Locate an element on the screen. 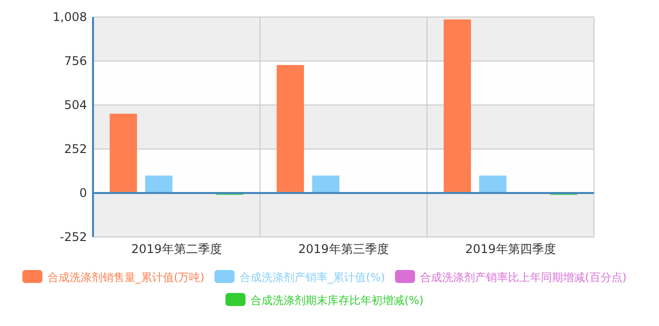  legend-label: 合成洗涤剂产销率_累计值(%) is located at coordinates (312, 277).